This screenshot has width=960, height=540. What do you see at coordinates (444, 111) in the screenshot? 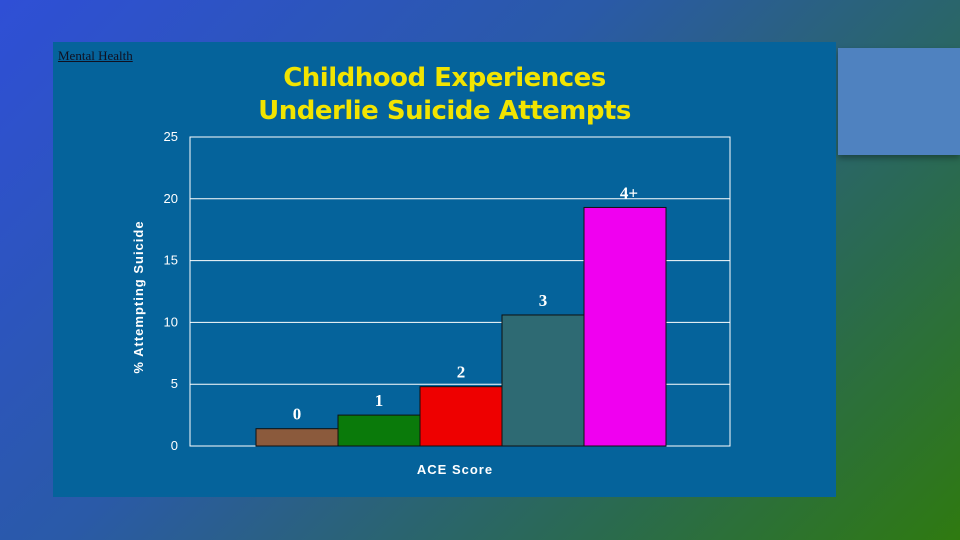
I see `title-line-2: Underlie Suicide Attempts` at bounding box center [444, 111].